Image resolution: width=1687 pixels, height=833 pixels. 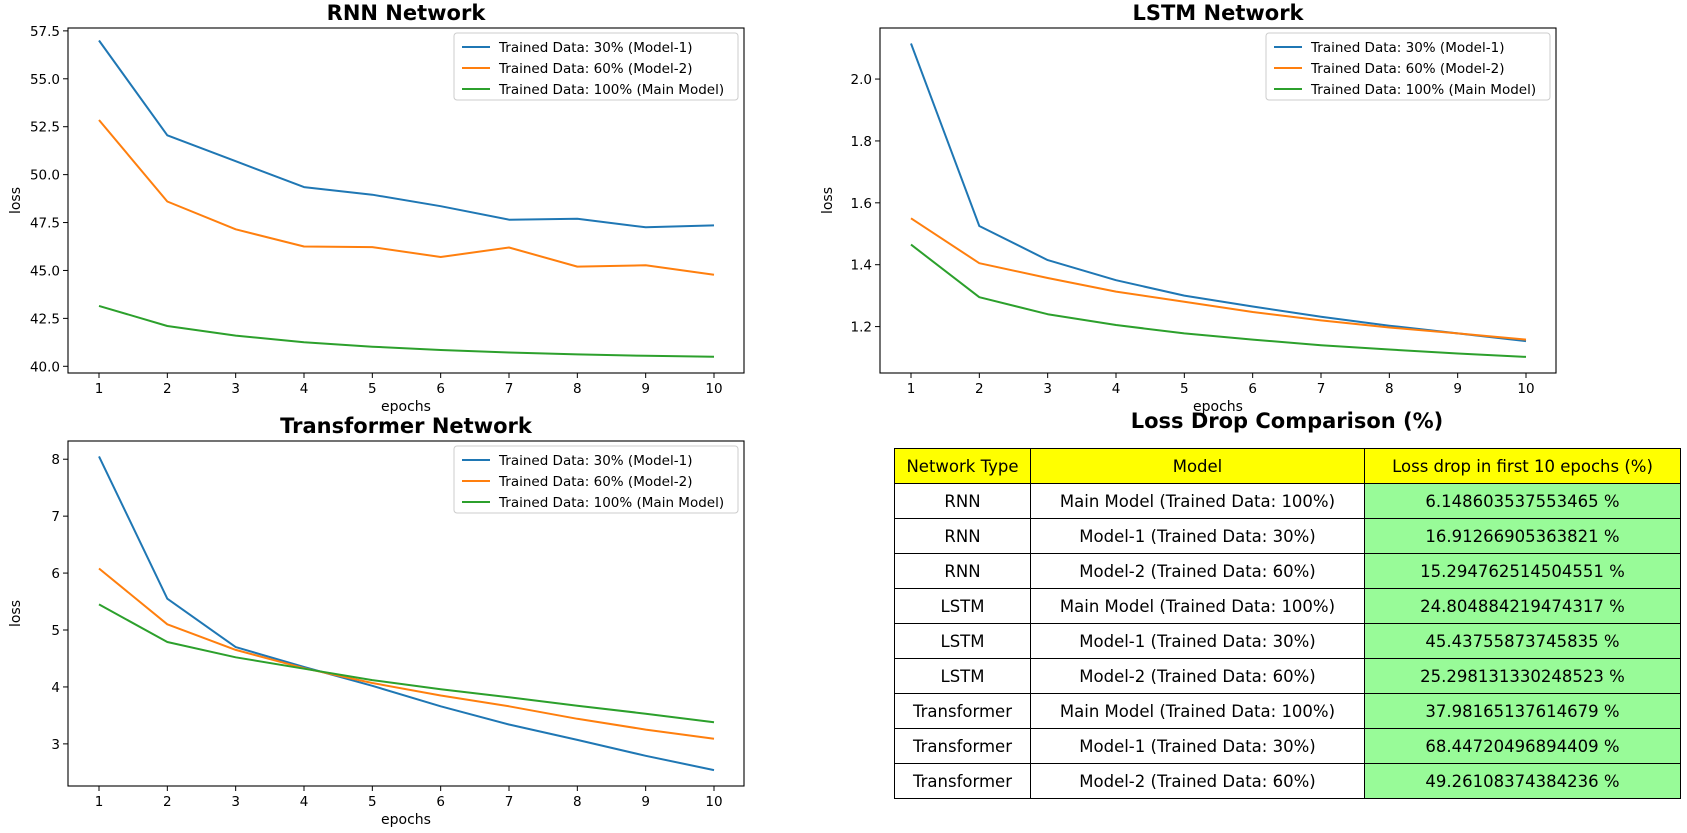 What do you see at coordinates (1522, 676) in the screenshot?
I see `cell-loss-drop: 25.298131330248523 %` at bounding box center [1522, 676].